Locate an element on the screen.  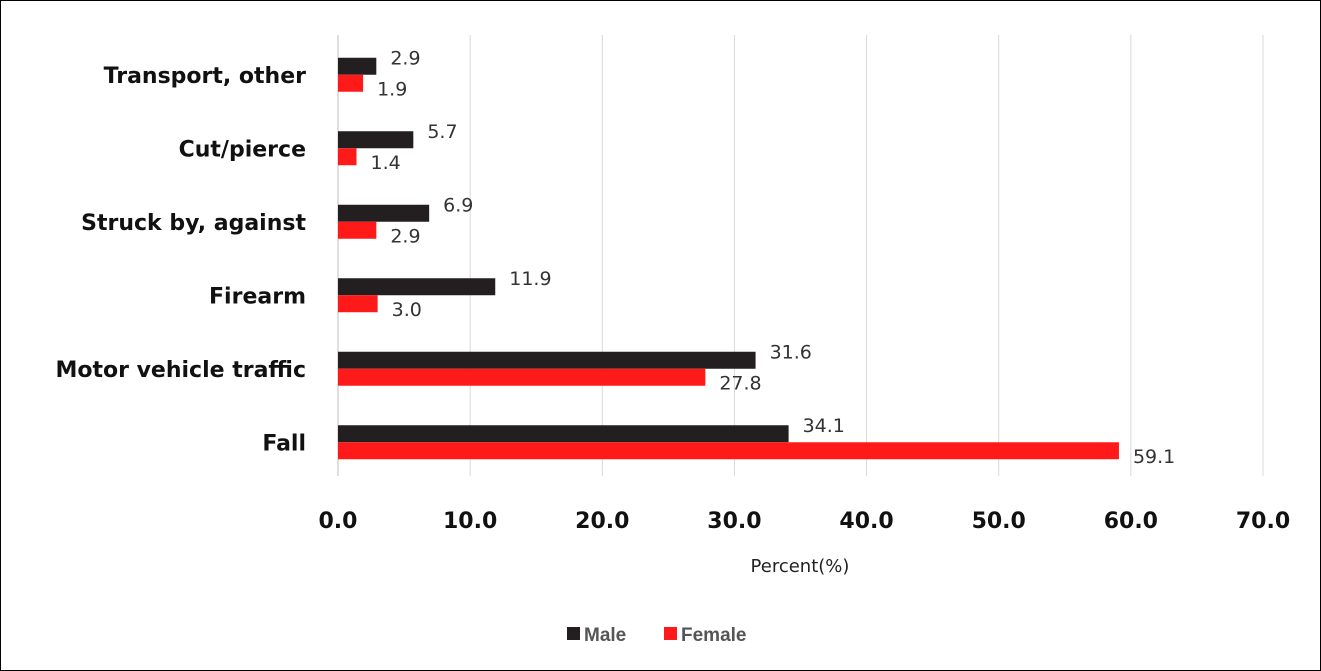
legend-swatch-female is located at coordinates (670, 633).